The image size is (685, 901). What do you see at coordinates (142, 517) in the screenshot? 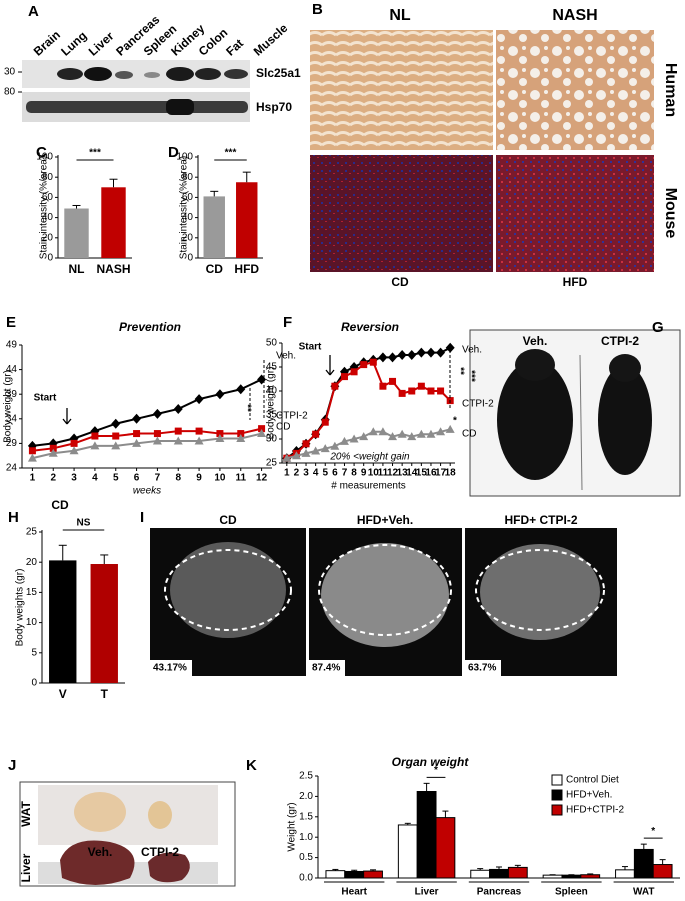
I see `panel-letter: I` at bounding box center [142, 517].